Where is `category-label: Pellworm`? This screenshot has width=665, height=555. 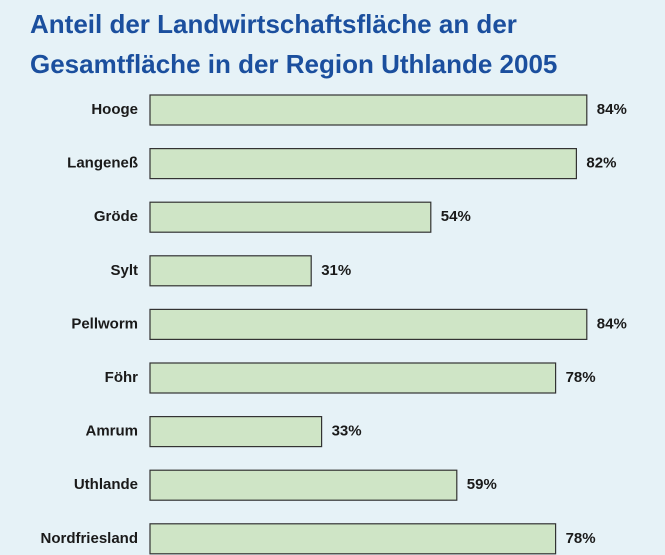 category-label: Pellworm is located at coordinates (104, 323).